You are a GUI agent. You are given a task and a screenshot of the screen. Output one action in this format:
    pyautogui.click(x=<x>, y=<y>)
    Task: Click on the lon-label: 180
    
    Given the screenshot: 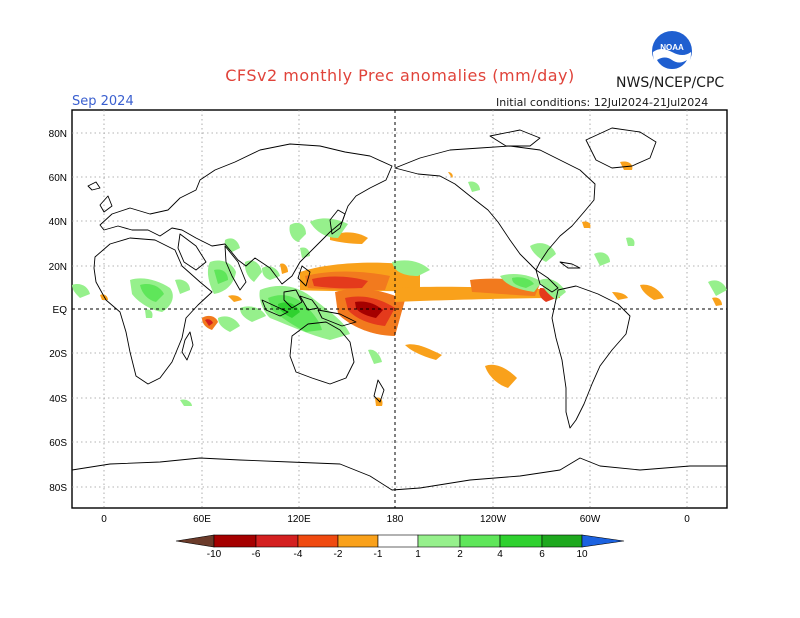 What is the action you would take?
    pyautogui.click(x=395, y=519)
    